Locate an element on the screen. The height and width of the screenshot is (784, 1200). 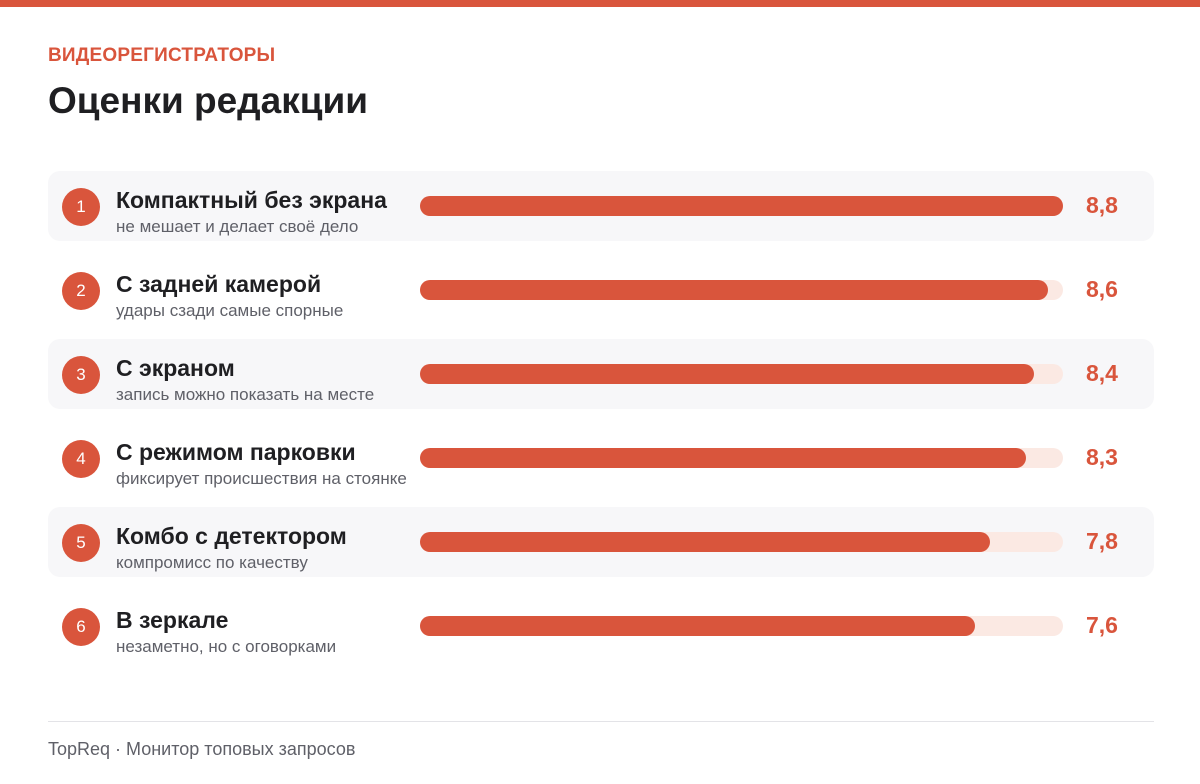
rank-badge: 5 is located at coordinates (81, 543).